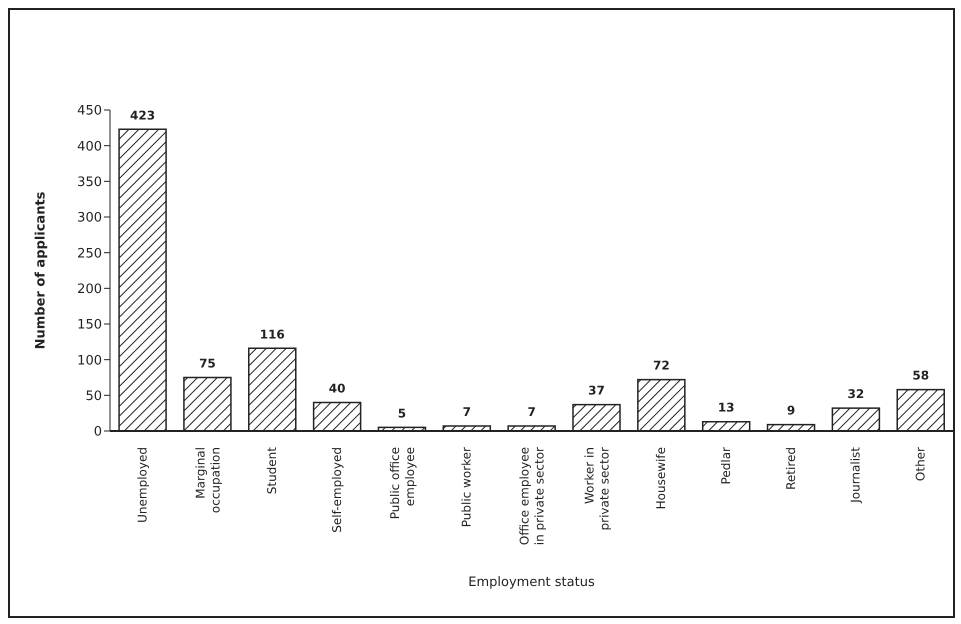 Image resolution: width=961 pixels, height=624 pixels. What do you see at coordinates (791, 468) in the screenshot?
I see `x-tick-label: Retired` at bounding box center [791, 468].